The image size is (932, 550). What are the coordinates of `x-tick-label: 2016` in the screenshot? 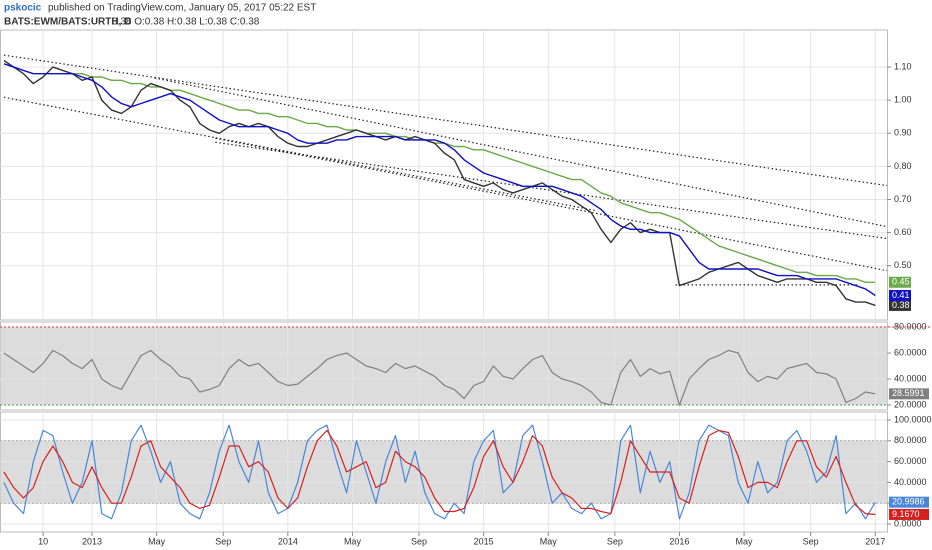 It's located at (679, 541).